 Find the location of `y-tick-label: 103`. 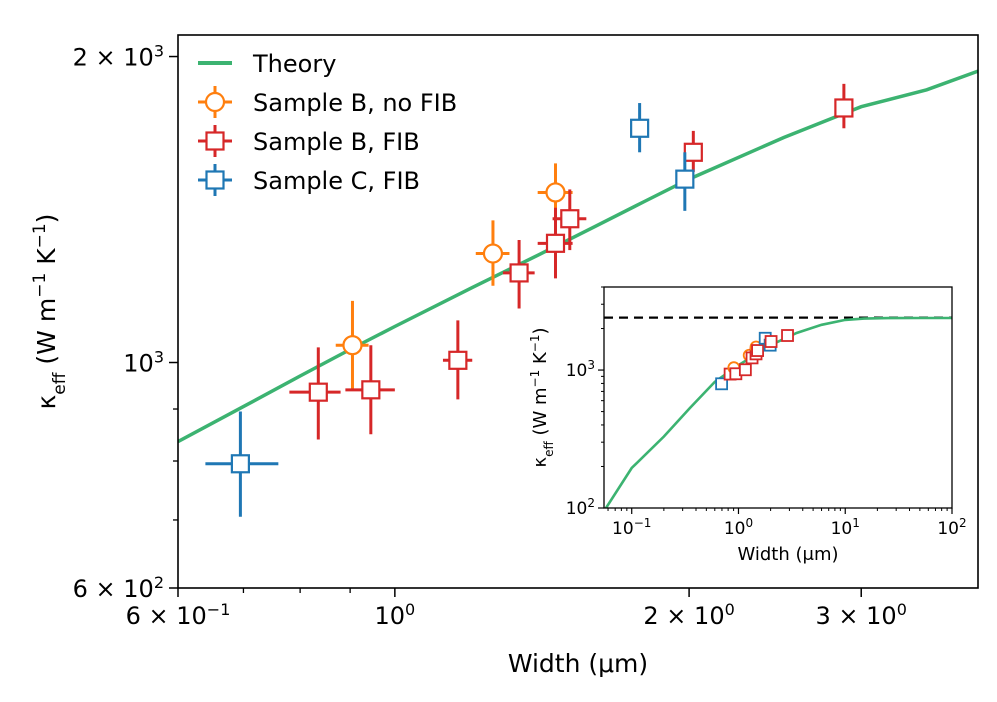

y-tick-label: 103 is located at coordinates (143, 362).